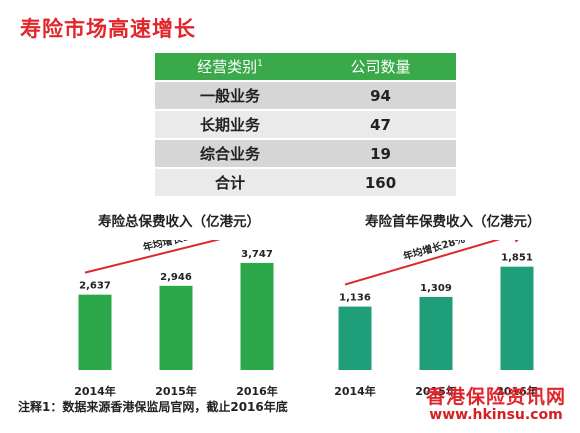  What do you see at coordinates (380, 153) in the screenshot?
I see `row-value: 19` at bounding box center [380, 153].